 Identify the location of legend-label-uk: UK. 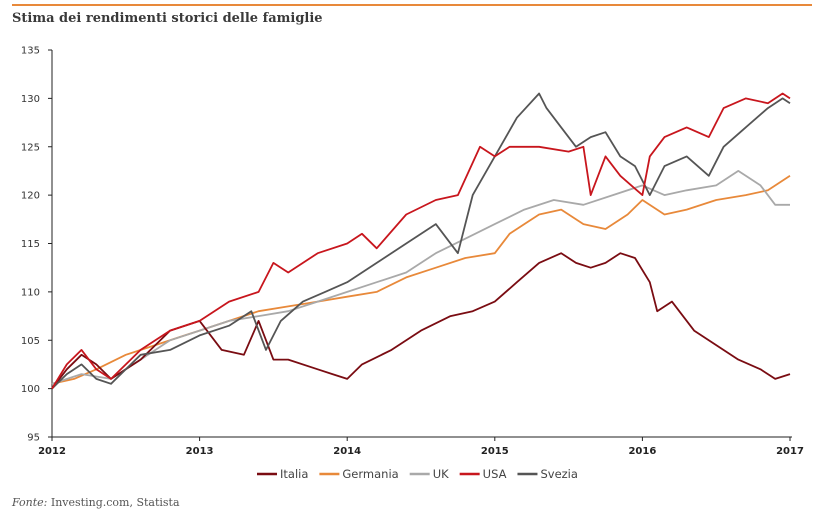
(441, 473).